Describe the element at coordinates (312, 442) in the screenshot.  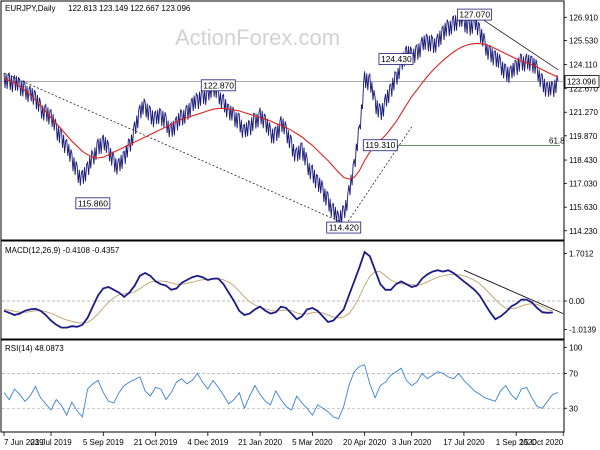
I see `x-tick-label: 5 Mar 2020` at that location.